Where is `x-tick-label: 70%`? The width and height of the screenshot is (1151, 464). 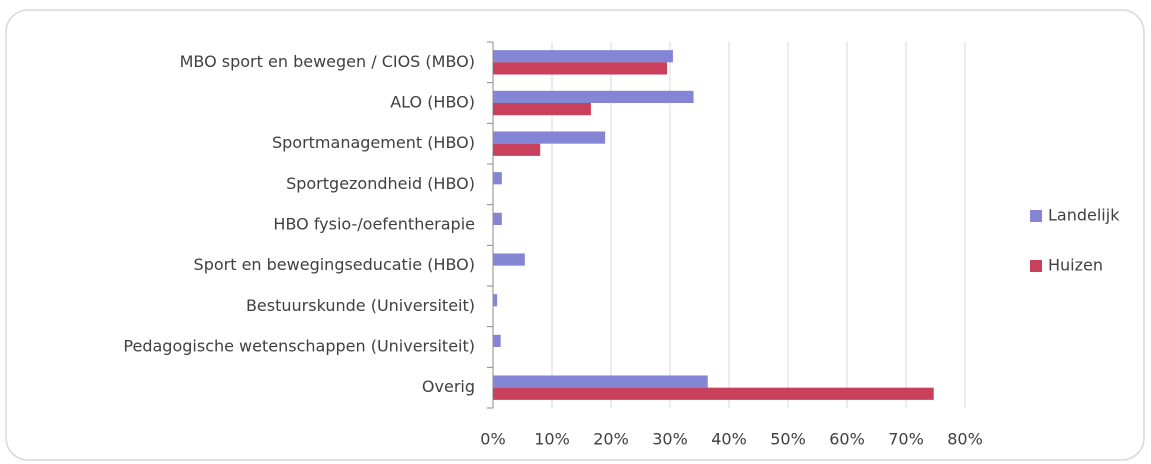 x-tick-label: 70% is located at coordinates (906, 439).